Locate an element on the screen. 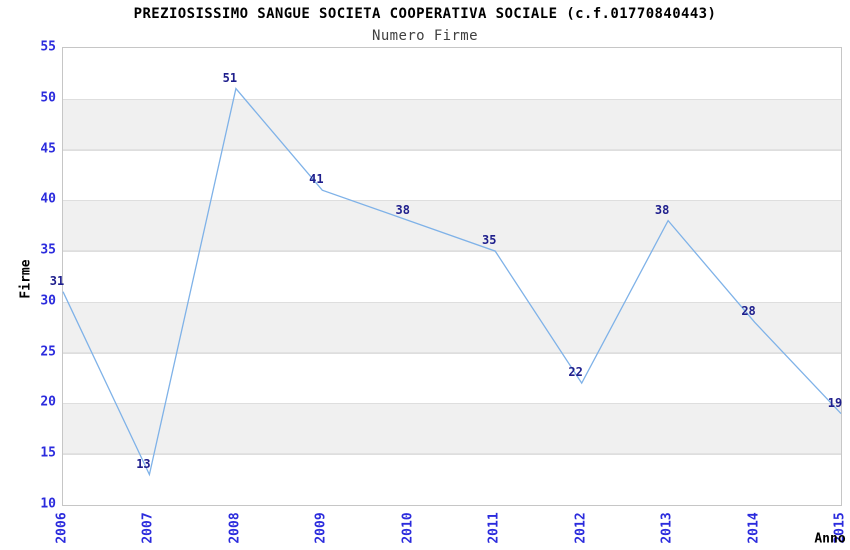 Image resolution: width=850 pixels, height=550 pixels. data-point-label: 31 is located at coordinates (57, 280).